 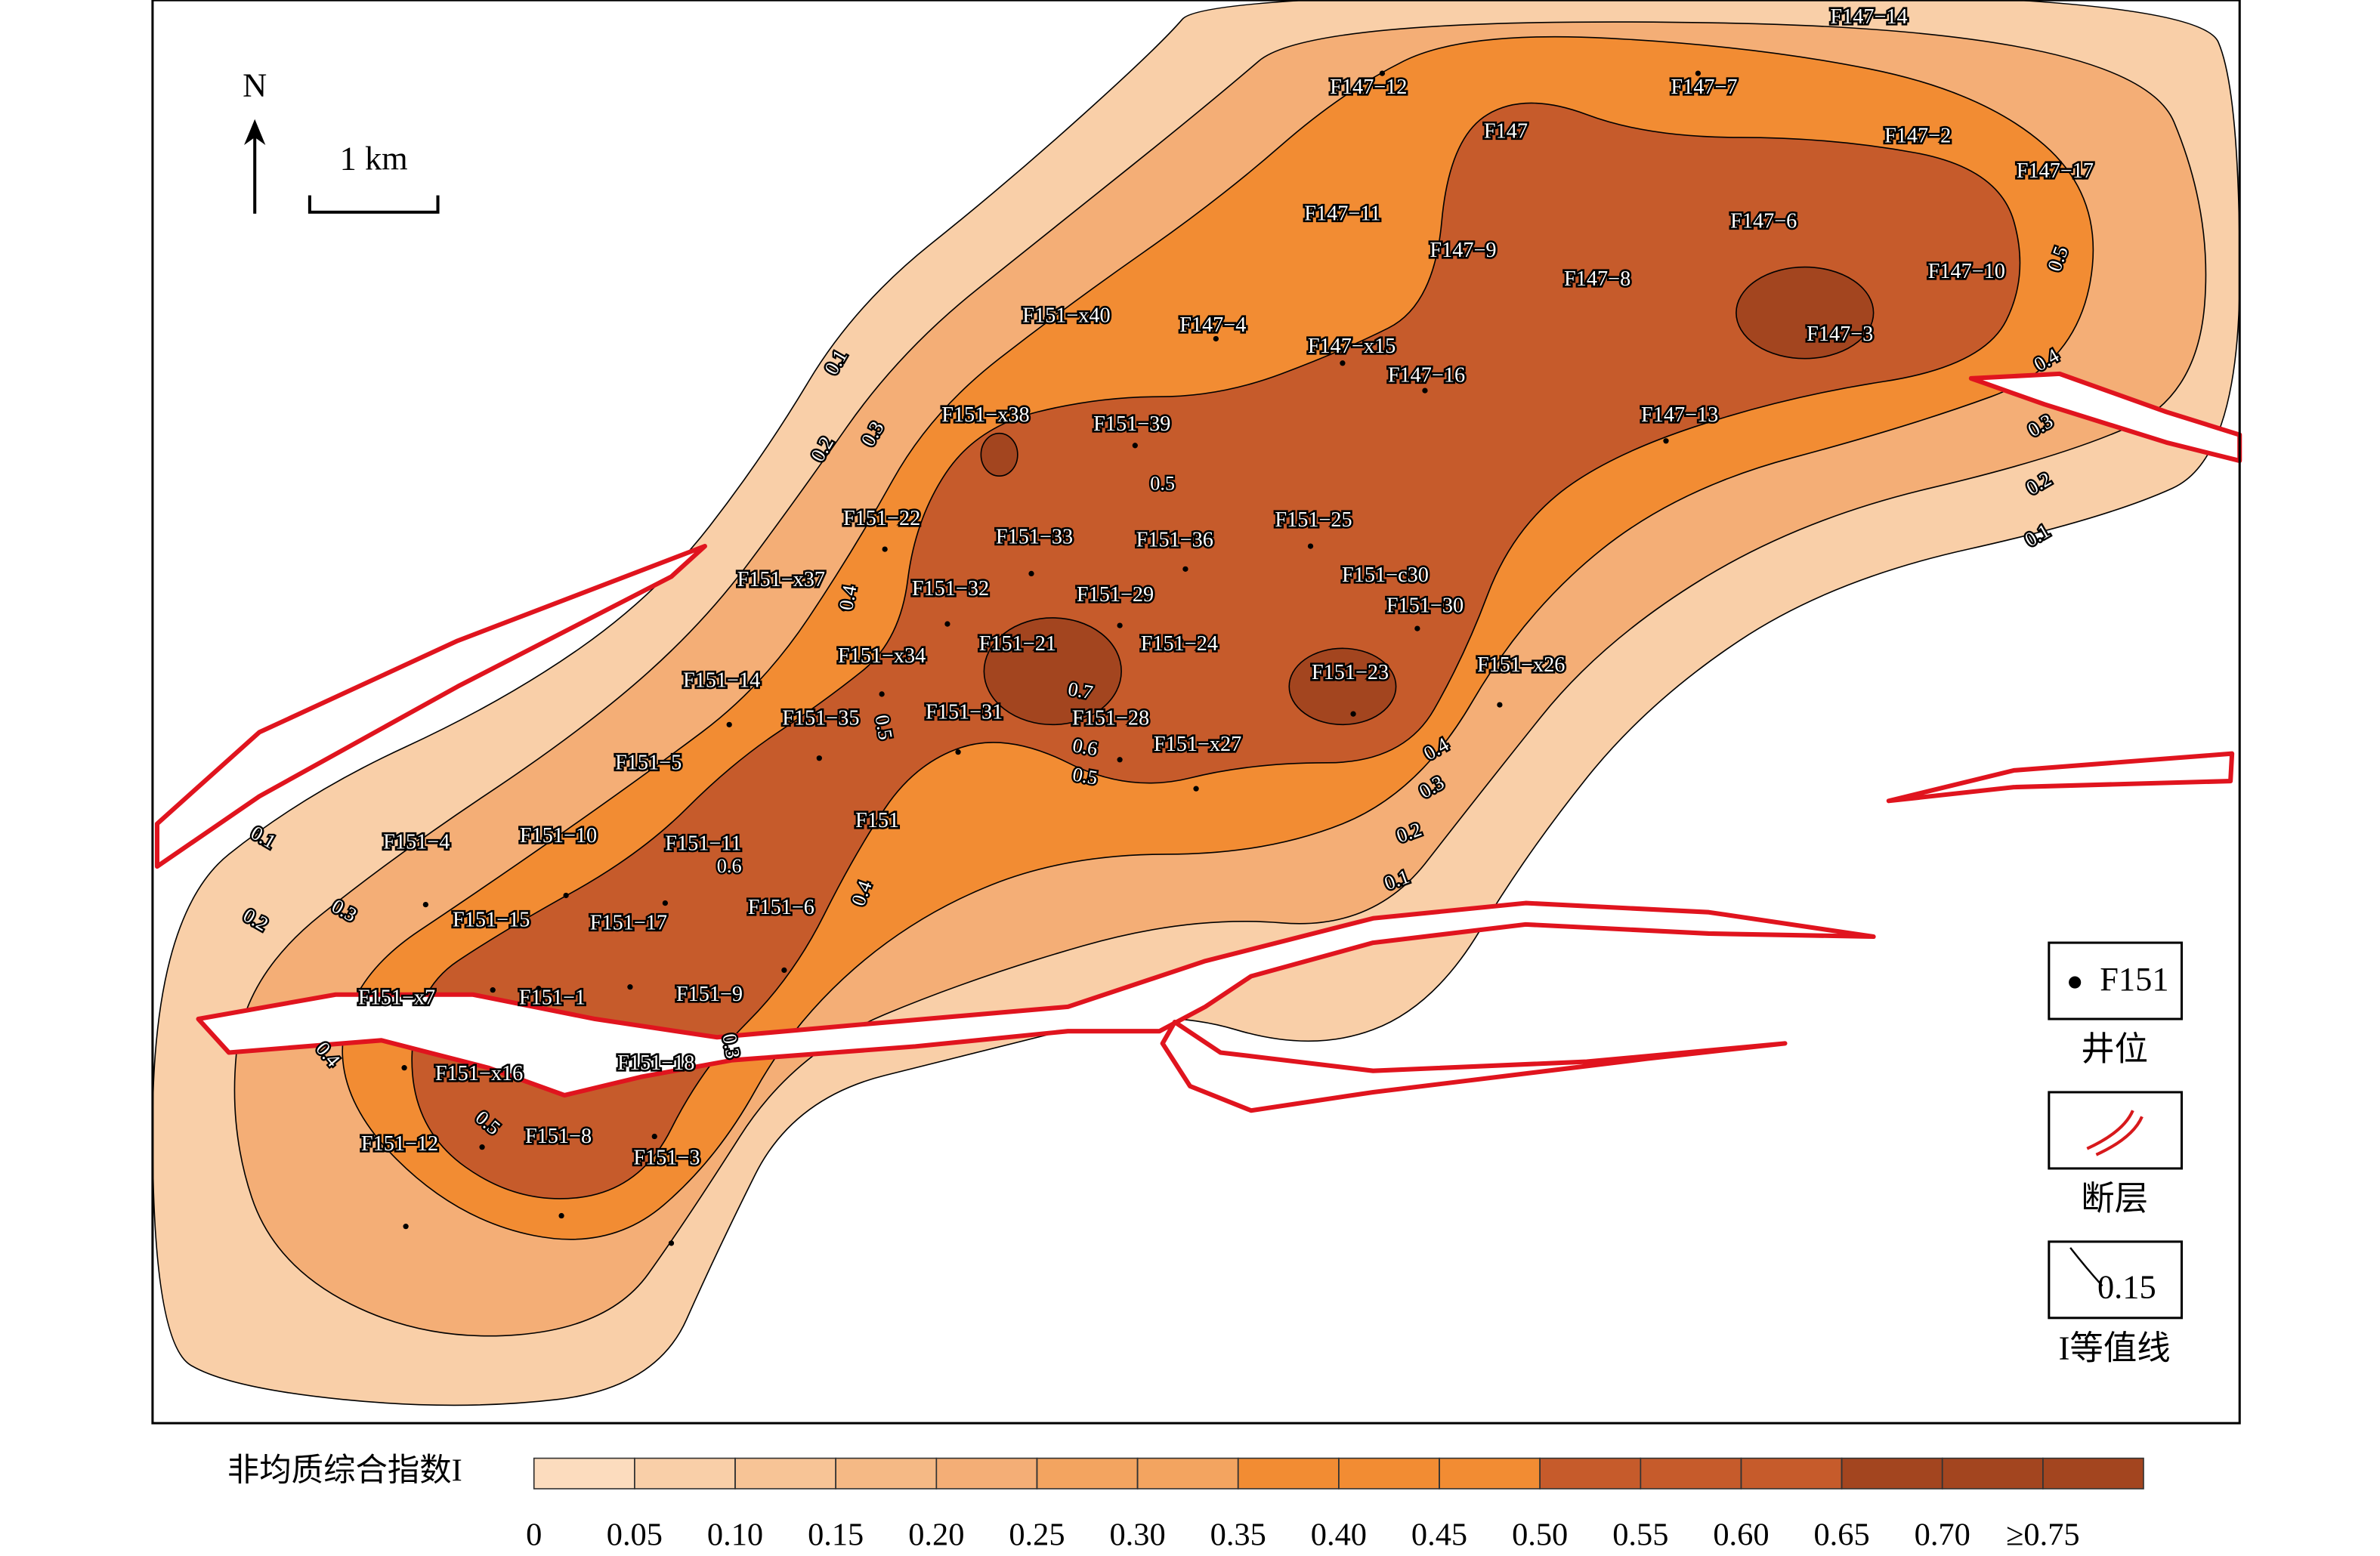 I want to click on colorbar-tick-label: 0.35, so click(x=1238, y=1535).